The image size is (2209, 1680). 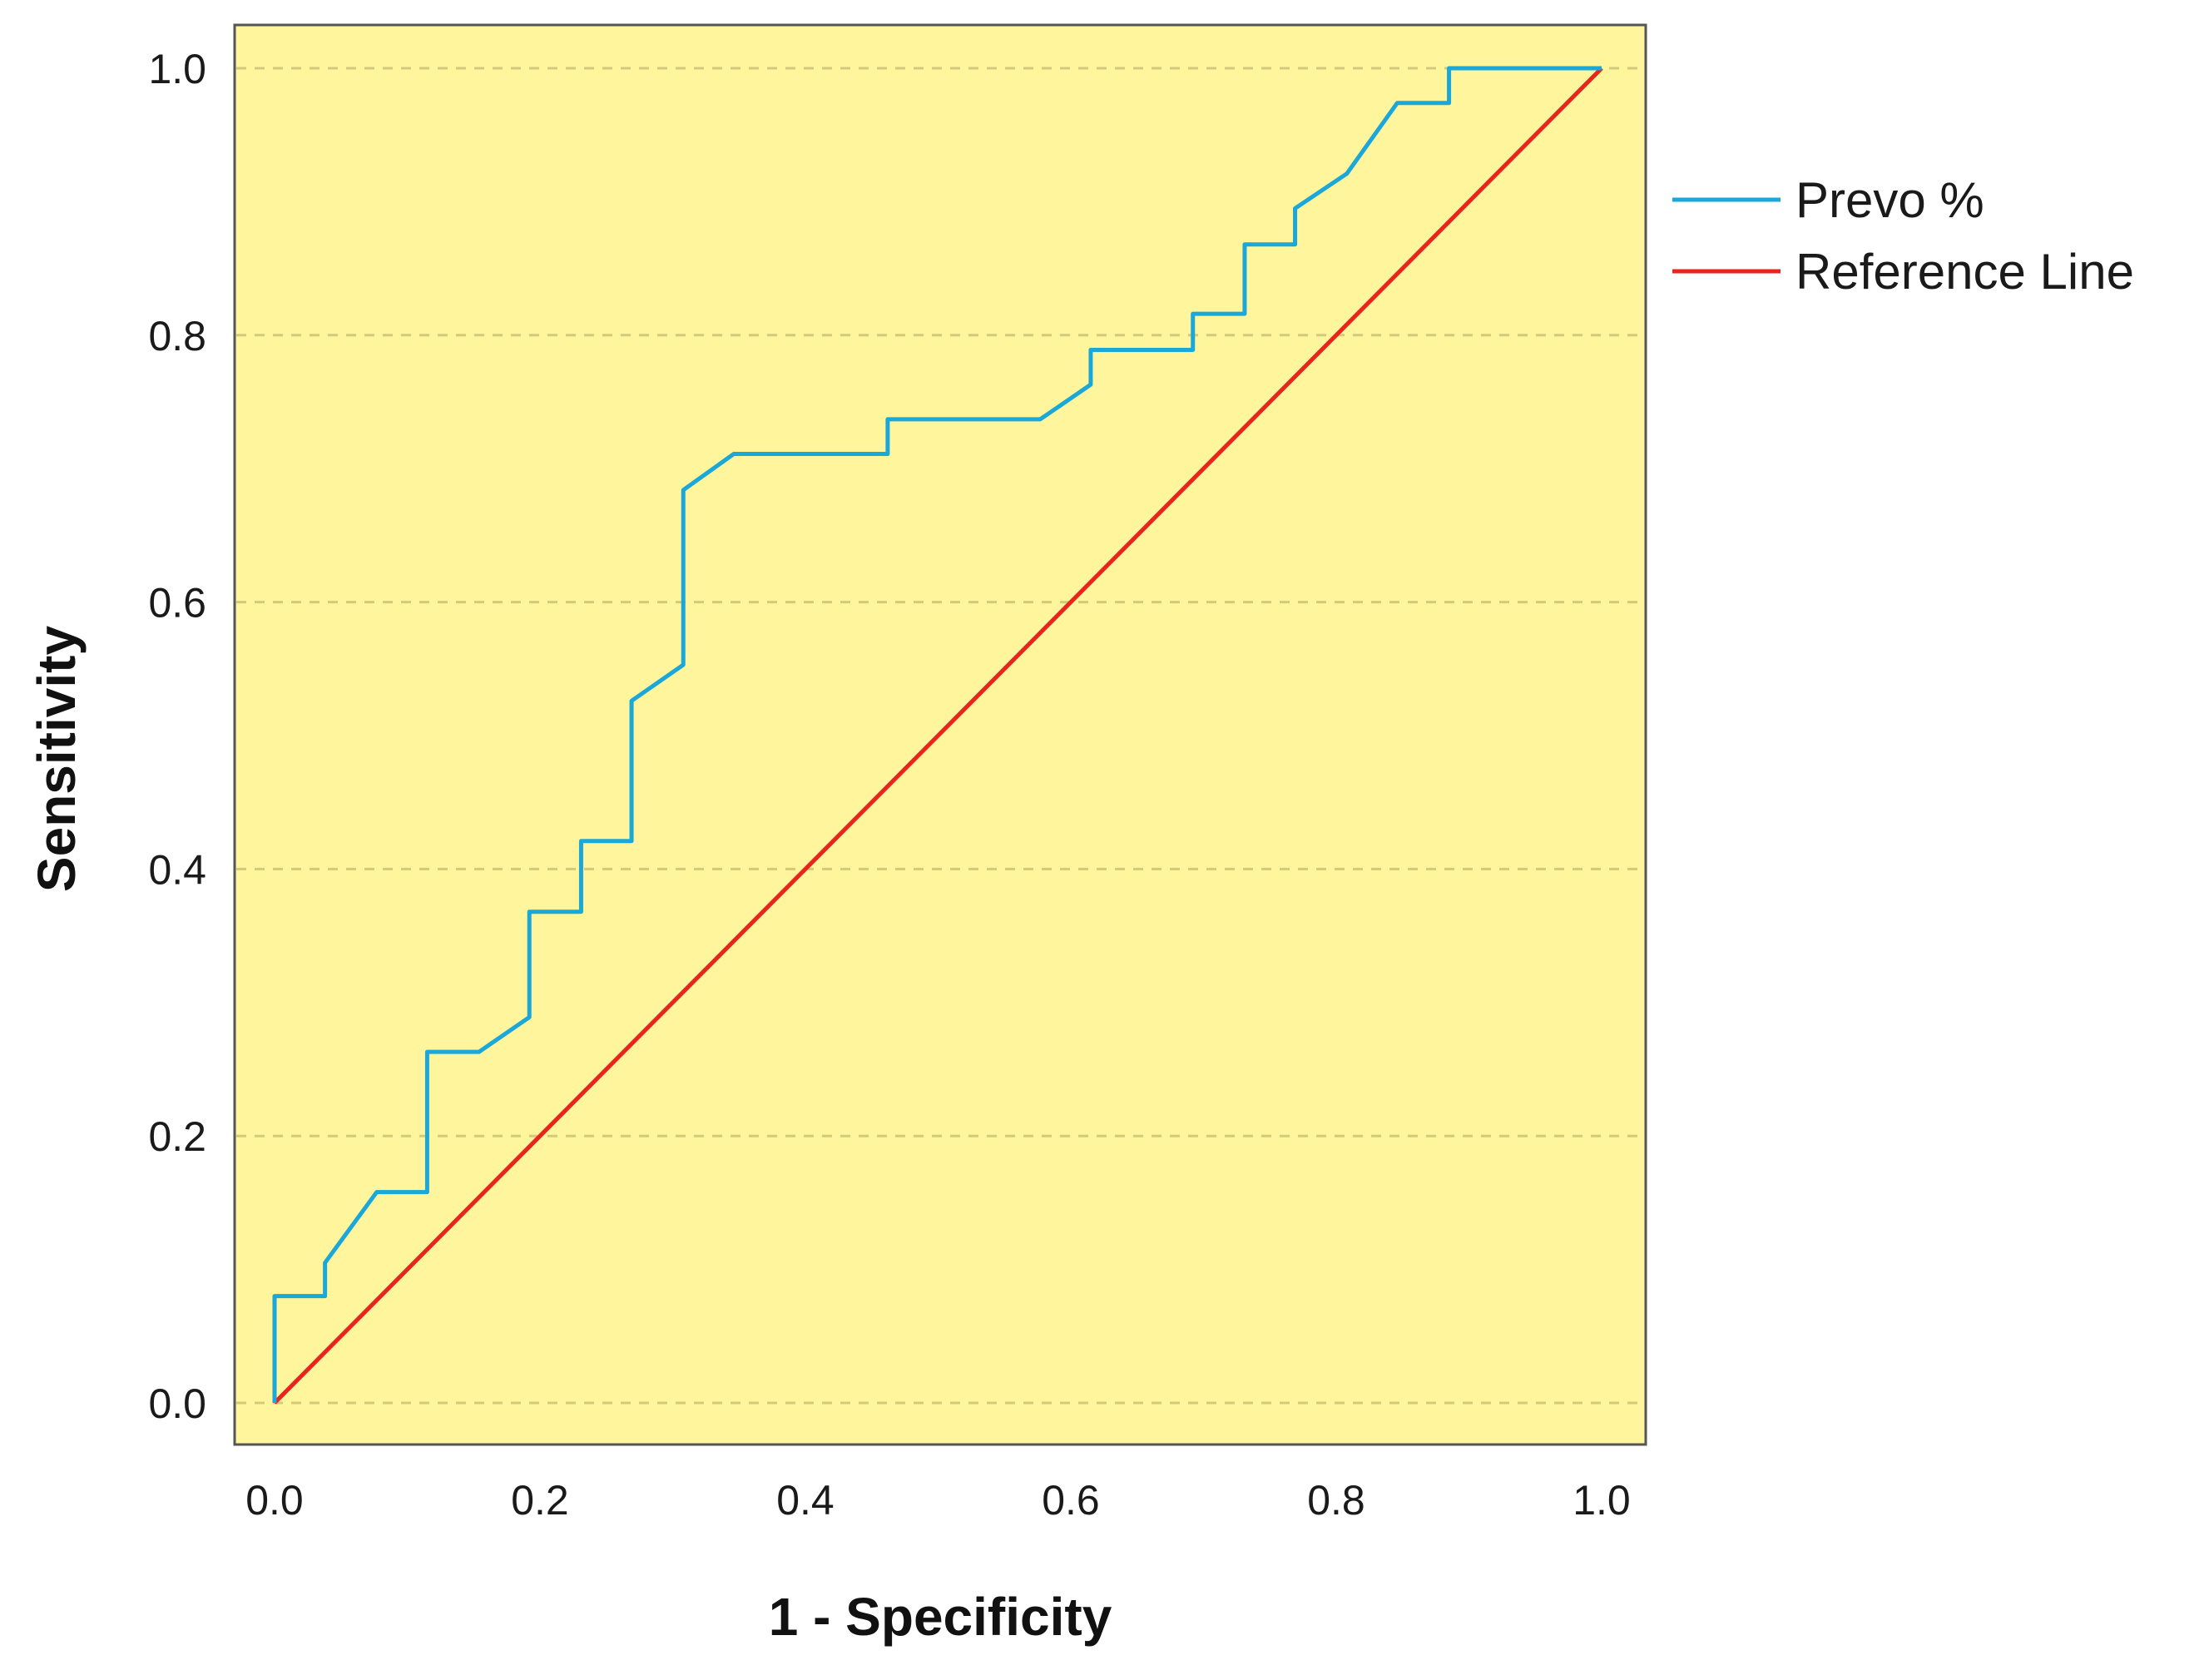 What do you see at coordinates (177, 603) in the screenshot?
I see `y-tick-label: 0.6` at bounding box center [177, 603].